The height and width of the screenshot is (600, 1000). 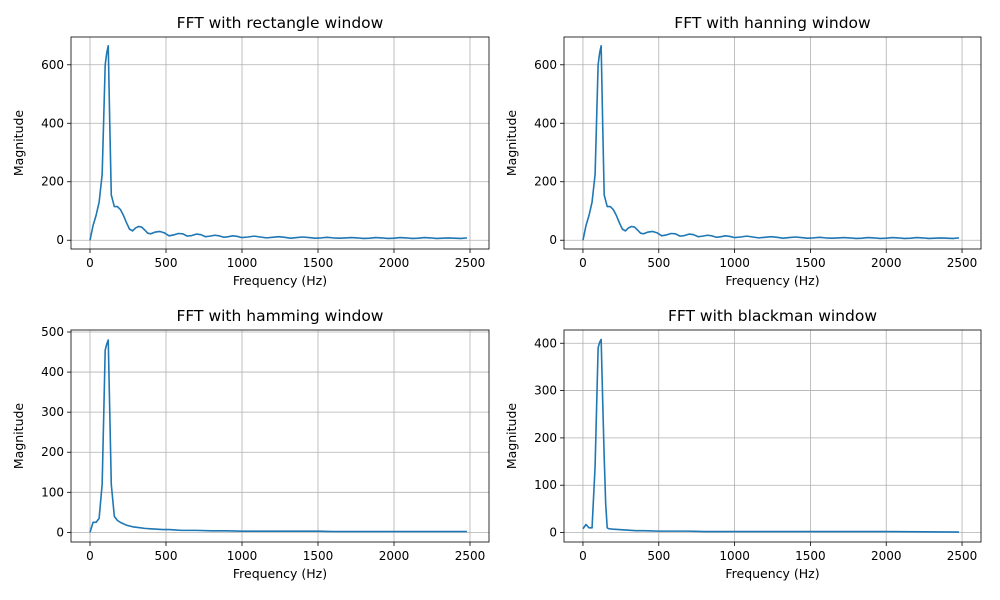 What do you see at coordinates (280, 23) in the screenshot?
I see `chart-title: FFT with rectangle window` at bounding box center [280, 23].